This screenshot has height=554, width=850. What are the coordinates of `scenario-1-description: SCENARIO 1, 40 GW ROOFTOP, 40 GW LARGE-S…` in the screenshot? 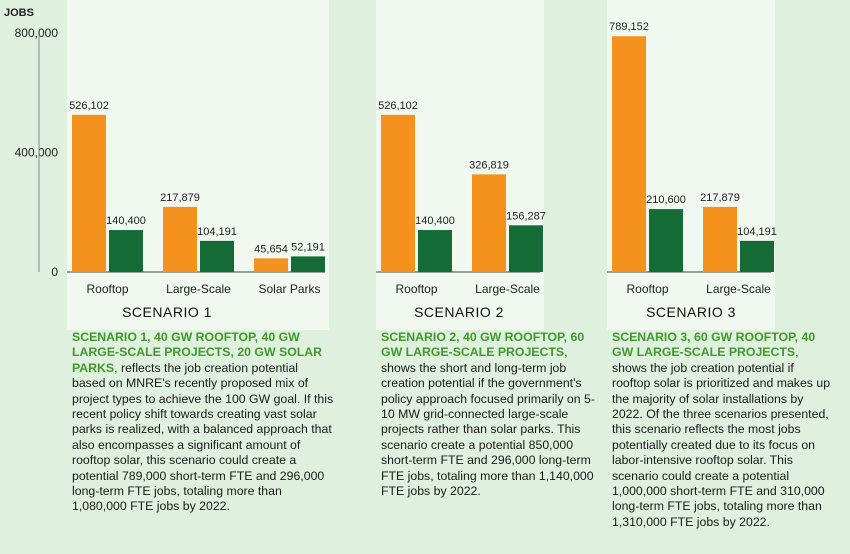 It's located at (203, 422).